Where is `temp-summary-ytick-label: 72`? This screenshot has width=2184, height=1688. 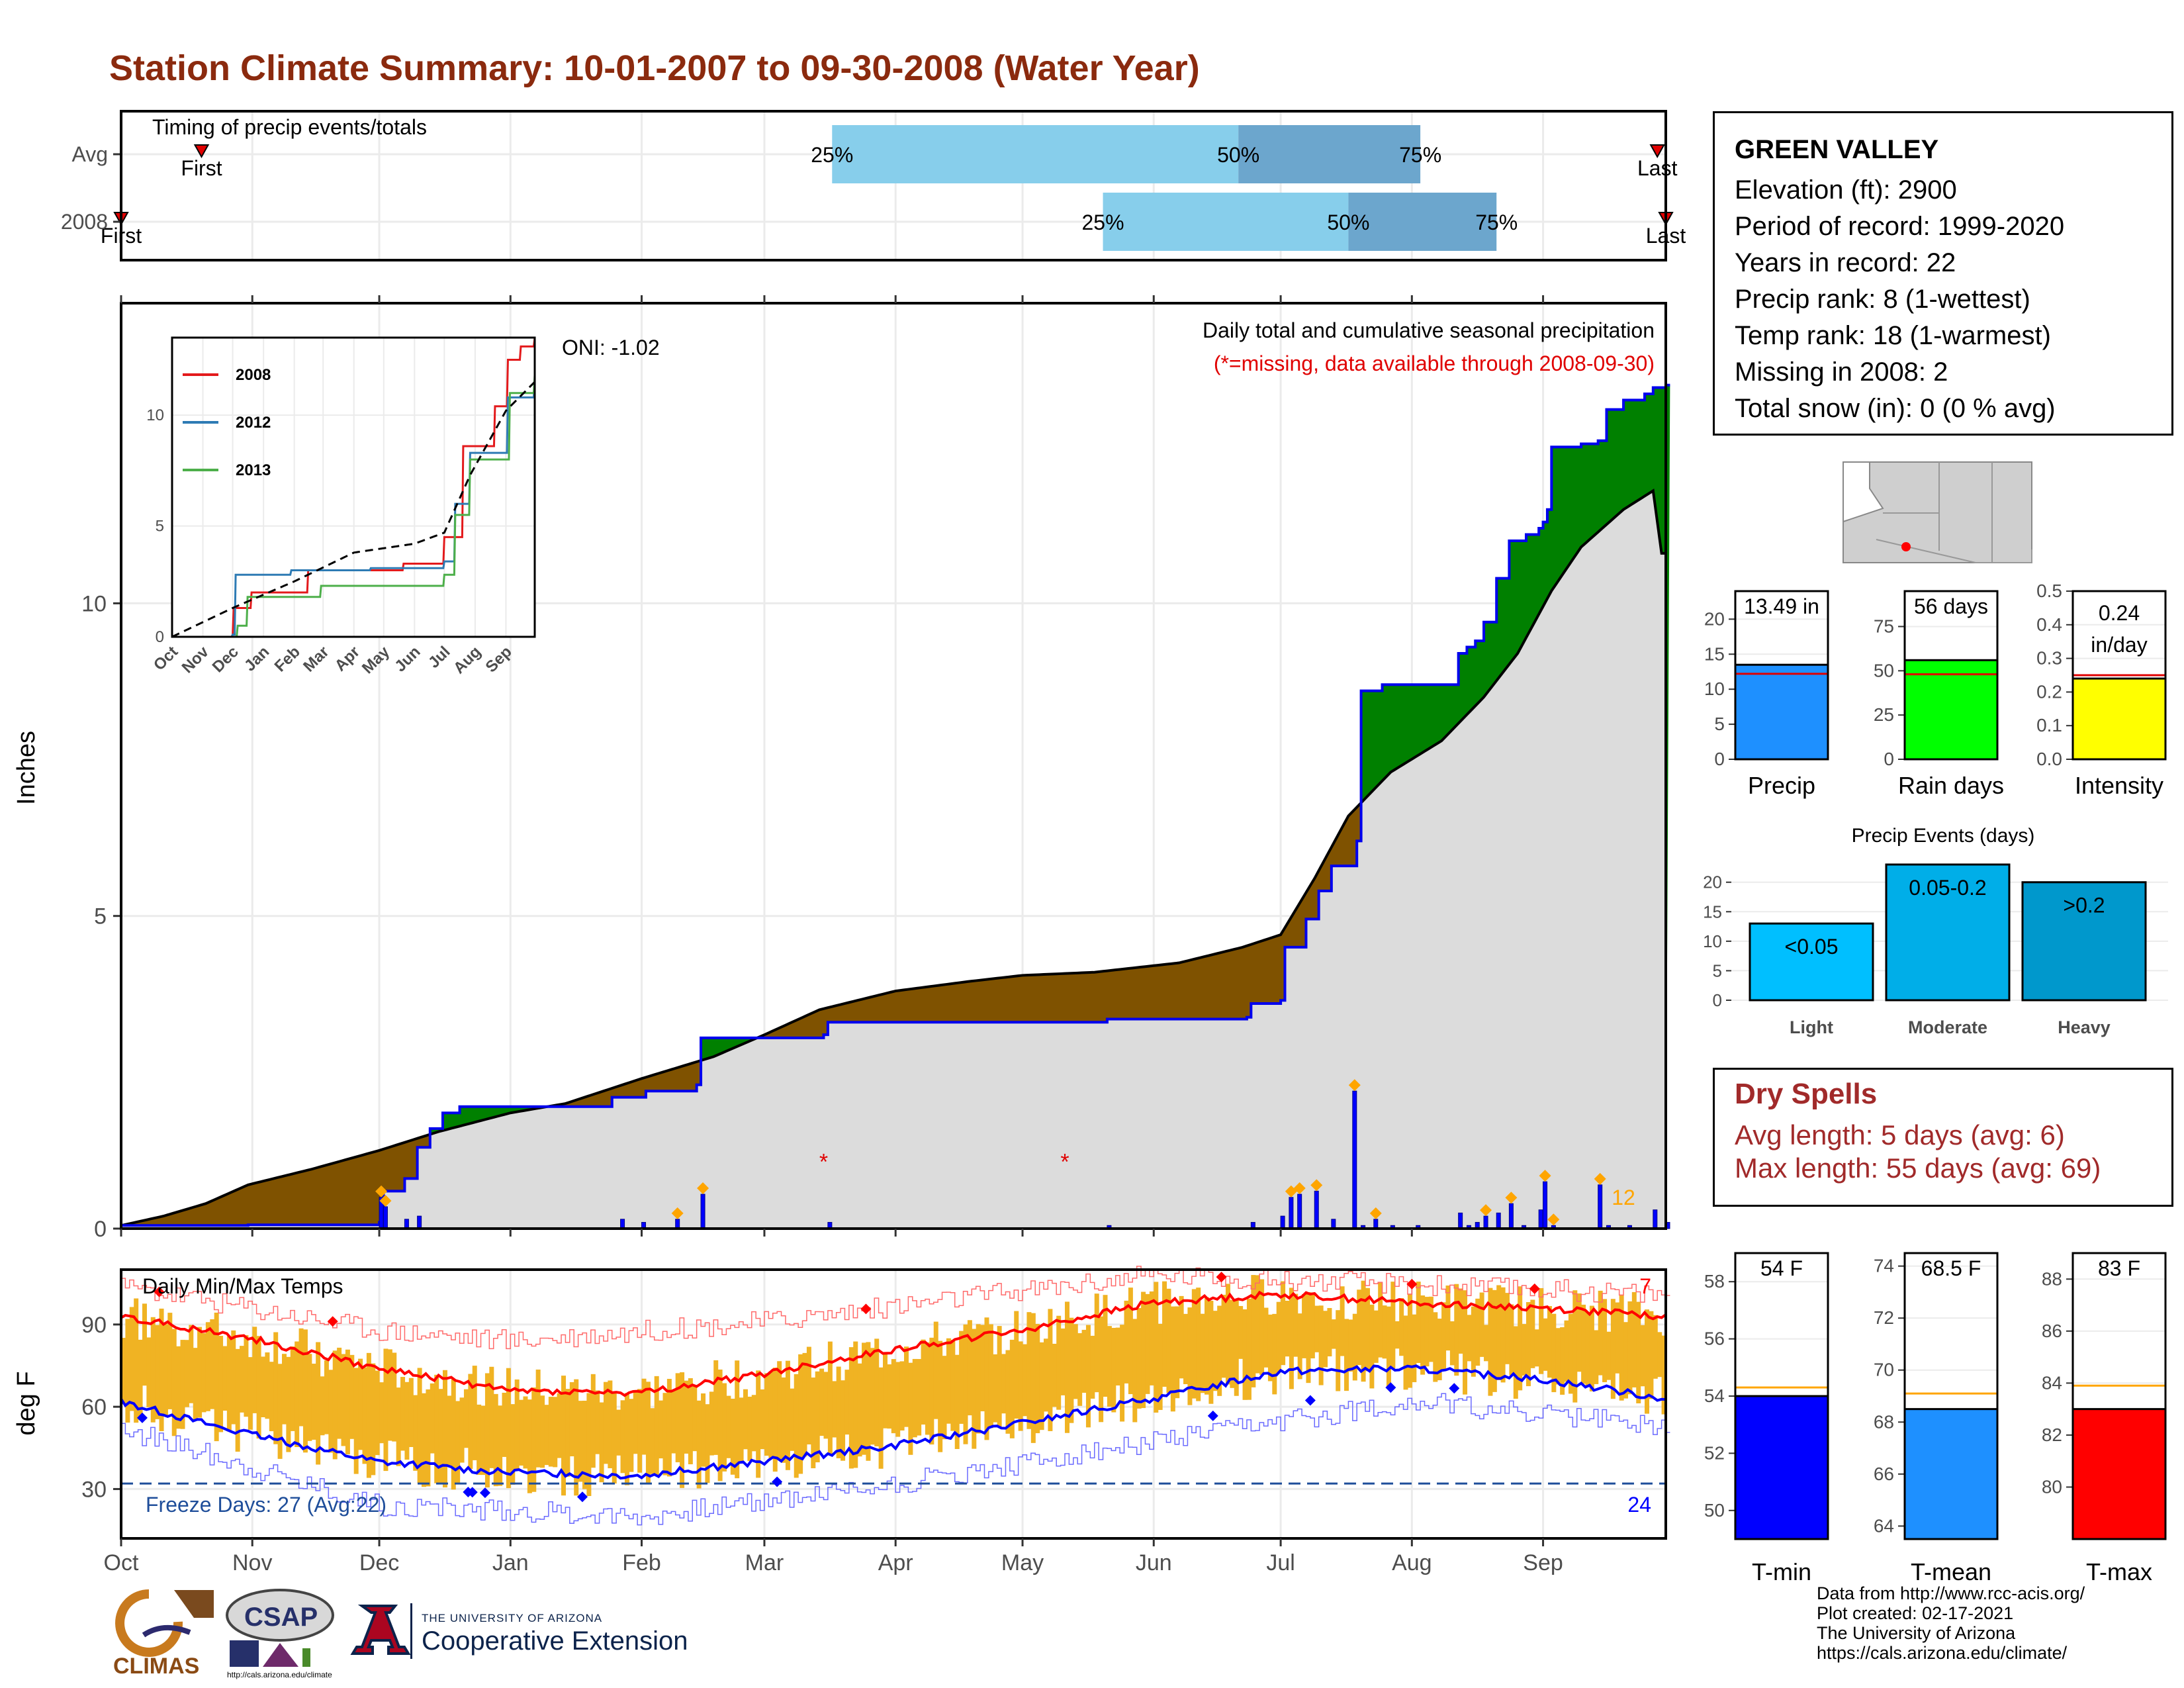
temp-summary-ytick-label: 72 is located at coordinates (1884, 1317).